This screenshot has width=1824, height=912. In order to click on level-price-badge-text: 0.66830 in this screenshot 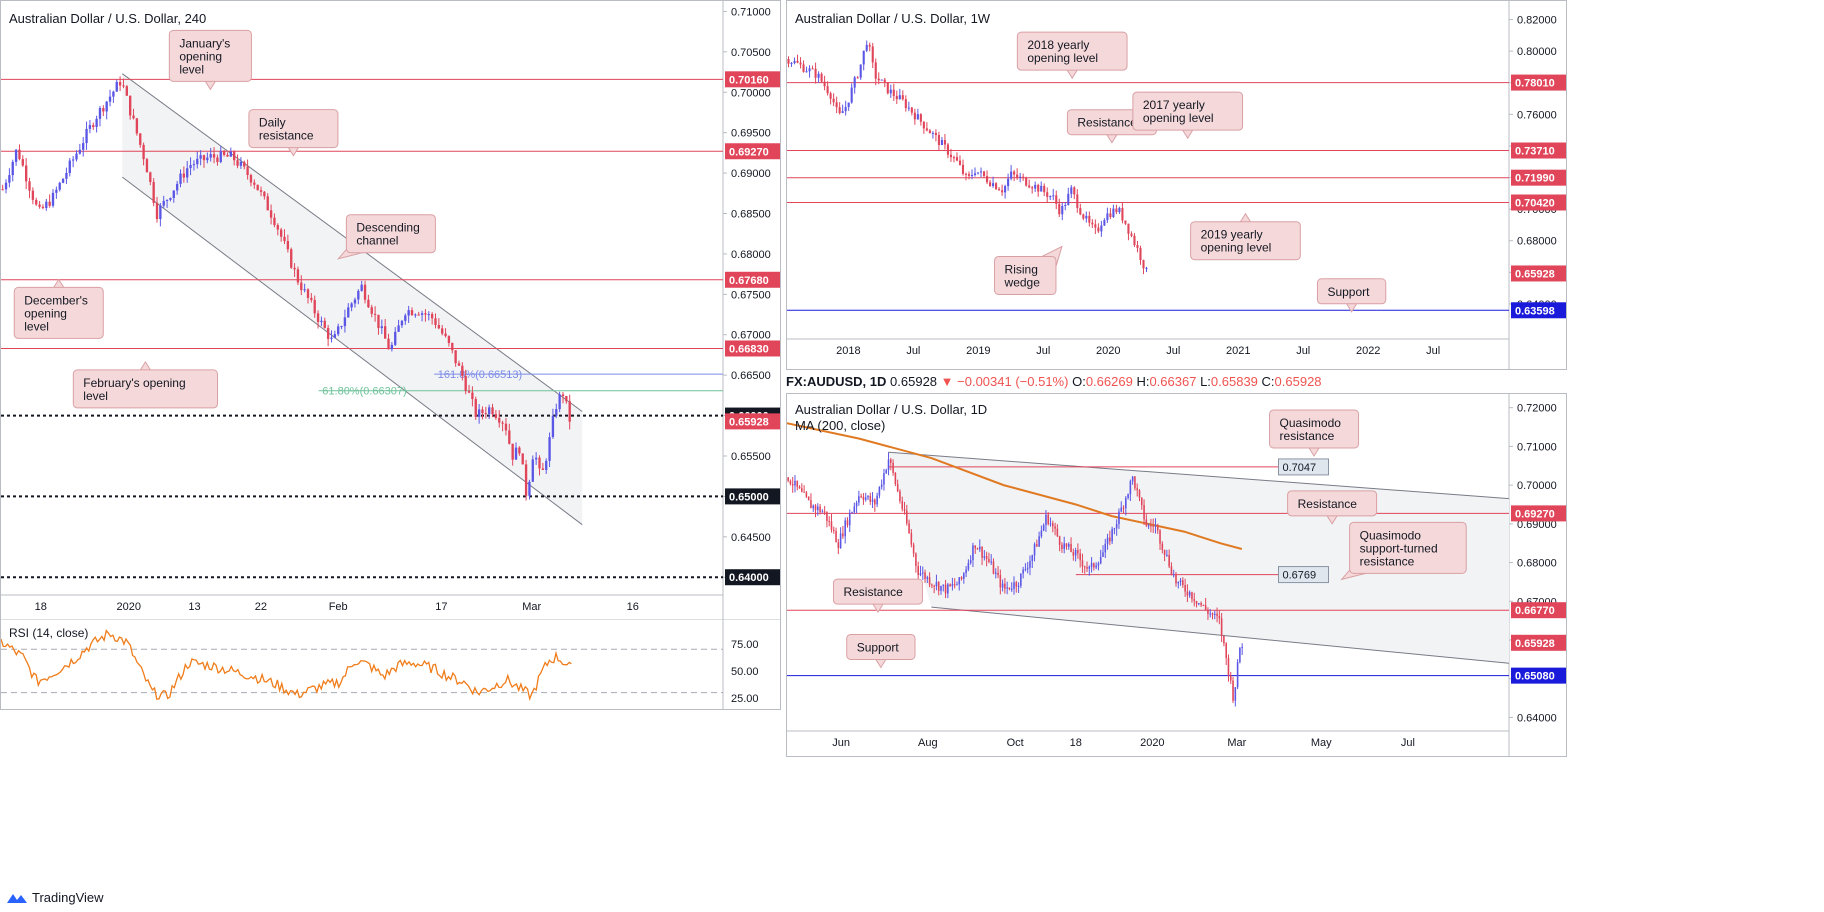, I will do `click(749, 349)`.